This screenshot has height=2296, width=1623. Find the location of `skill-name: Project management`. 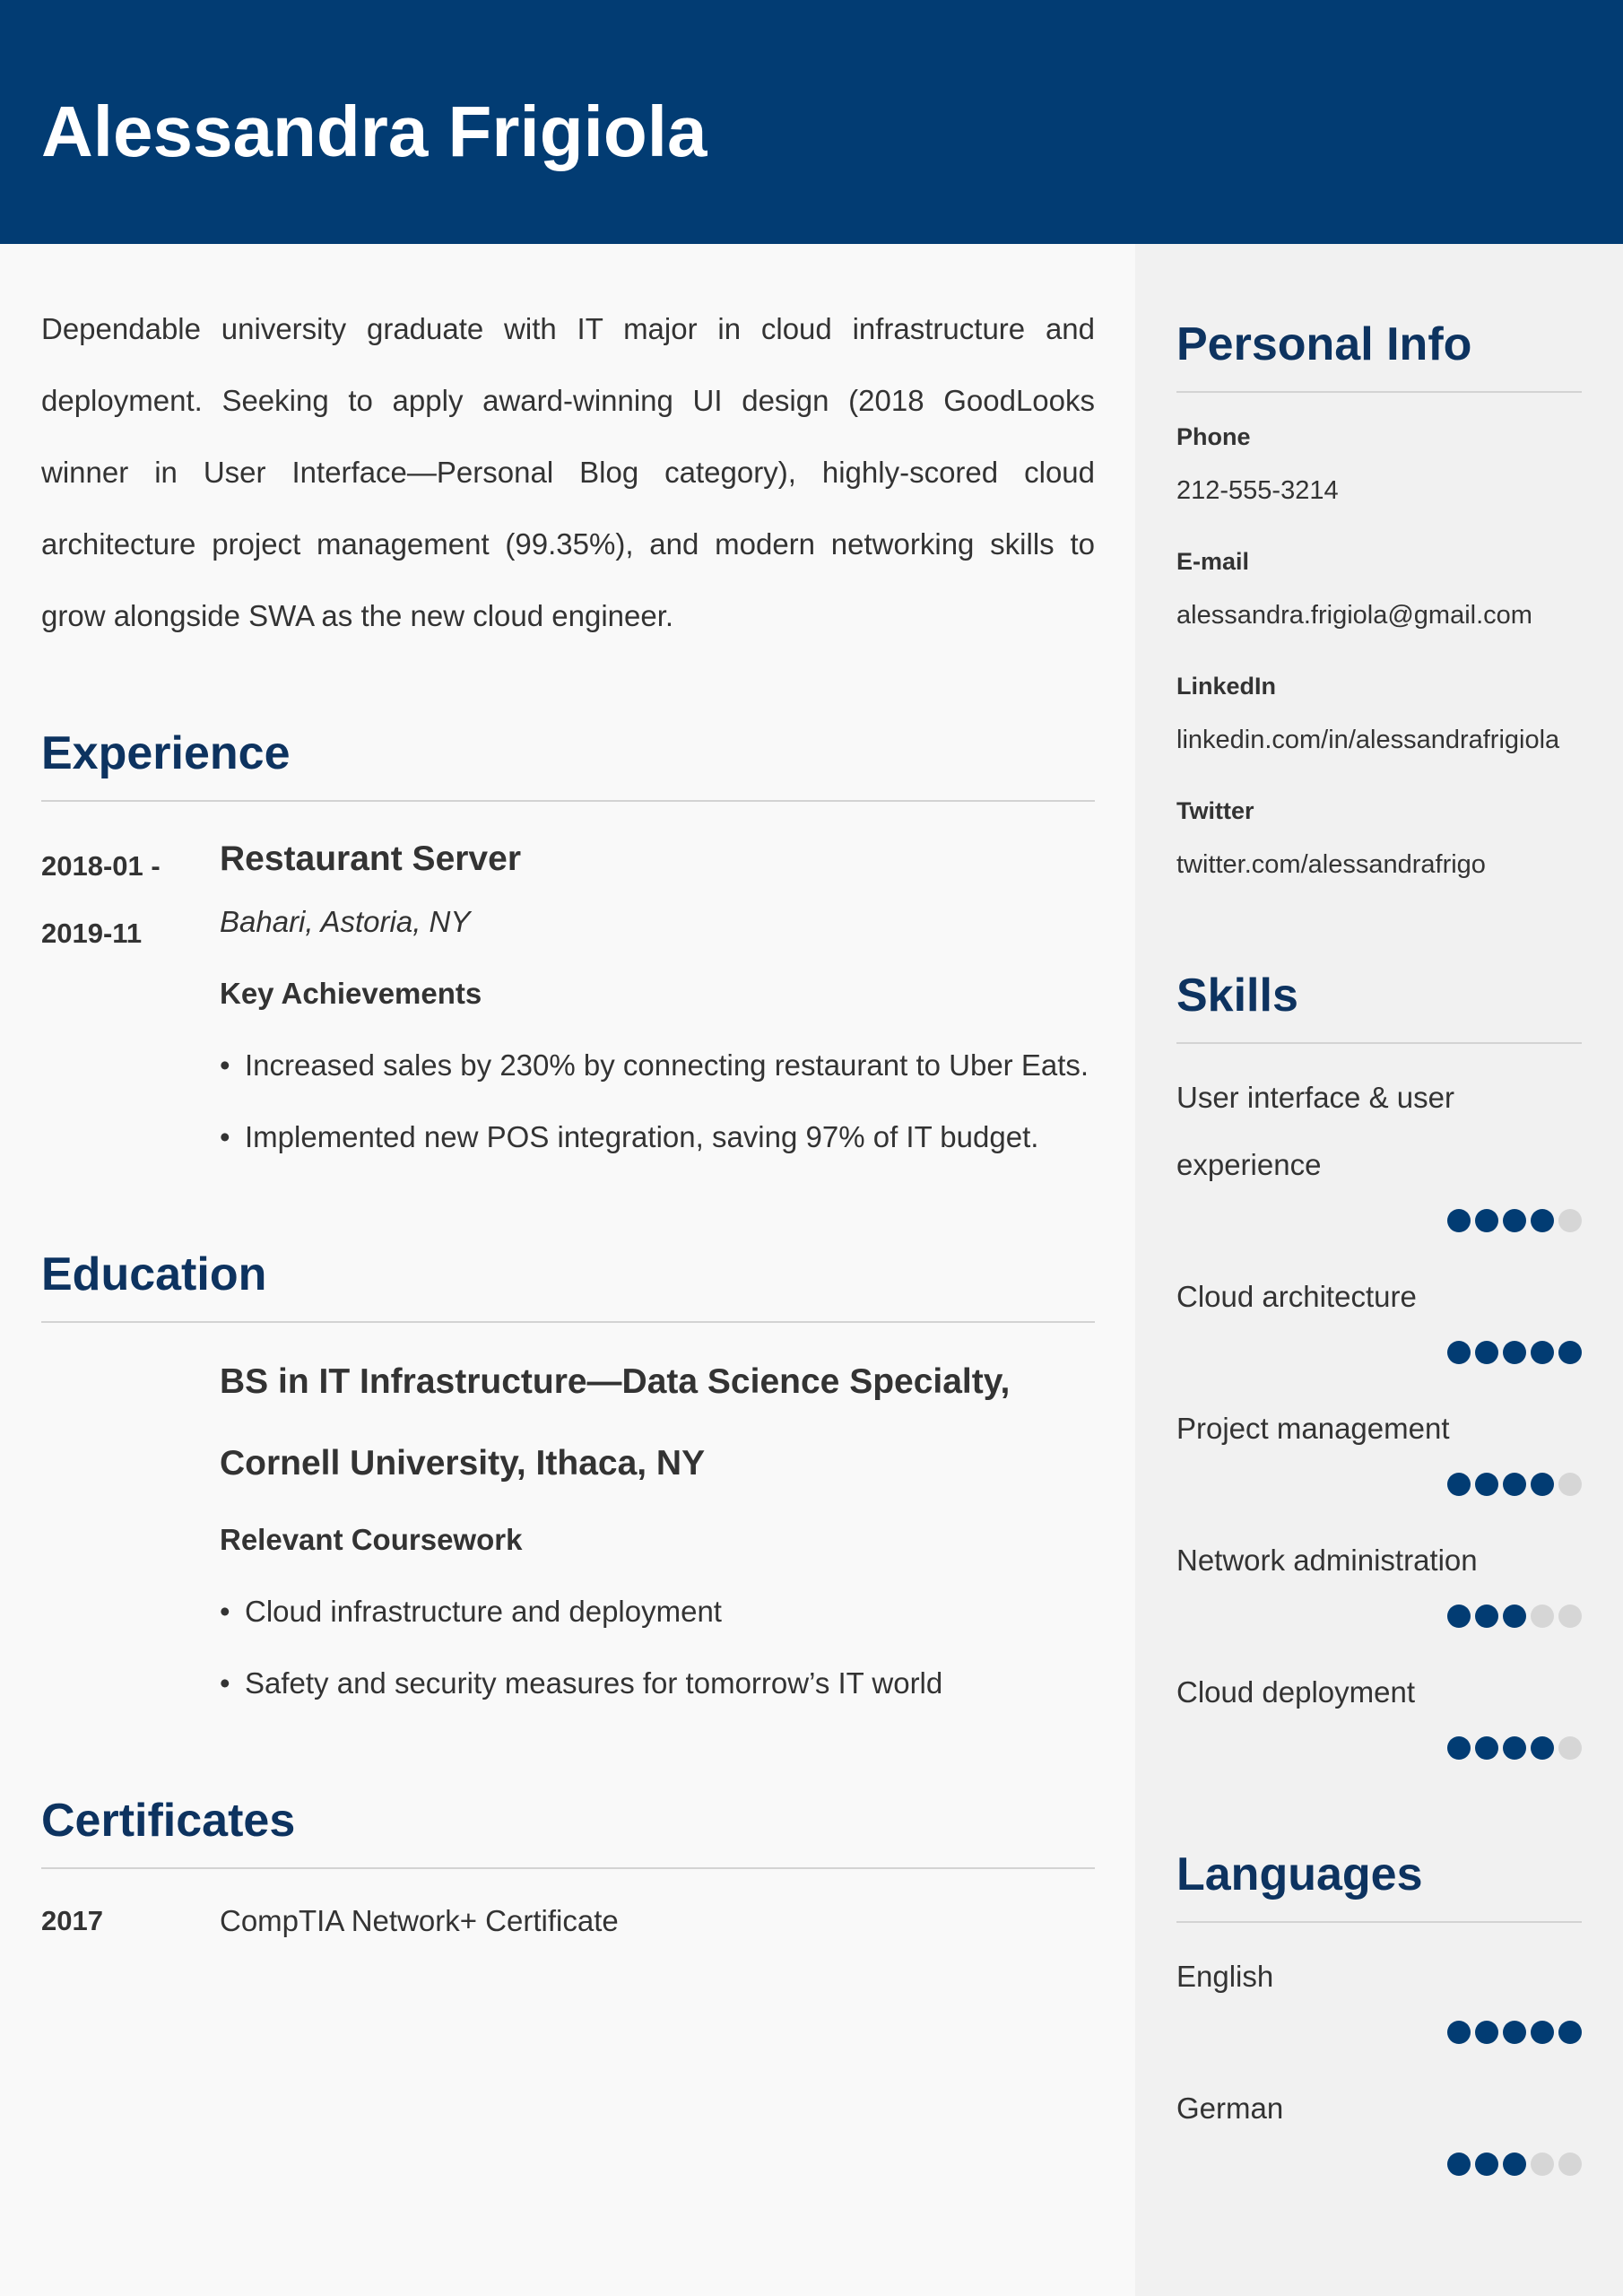

skill-name: Project management is located at coordinates (1313, 1428).